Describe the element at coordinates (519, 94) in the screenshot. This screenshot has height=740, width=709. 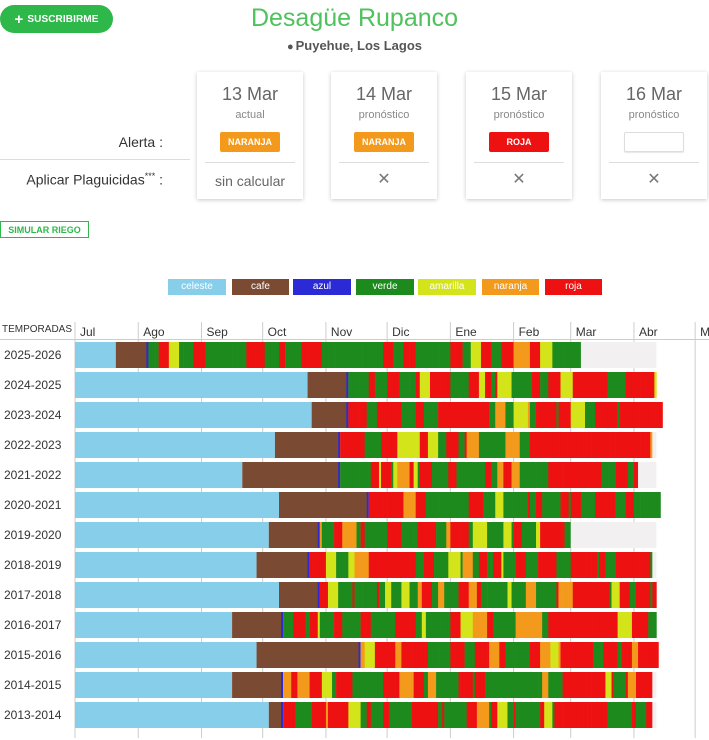
I see `card-date: 15 Mar` at that location.